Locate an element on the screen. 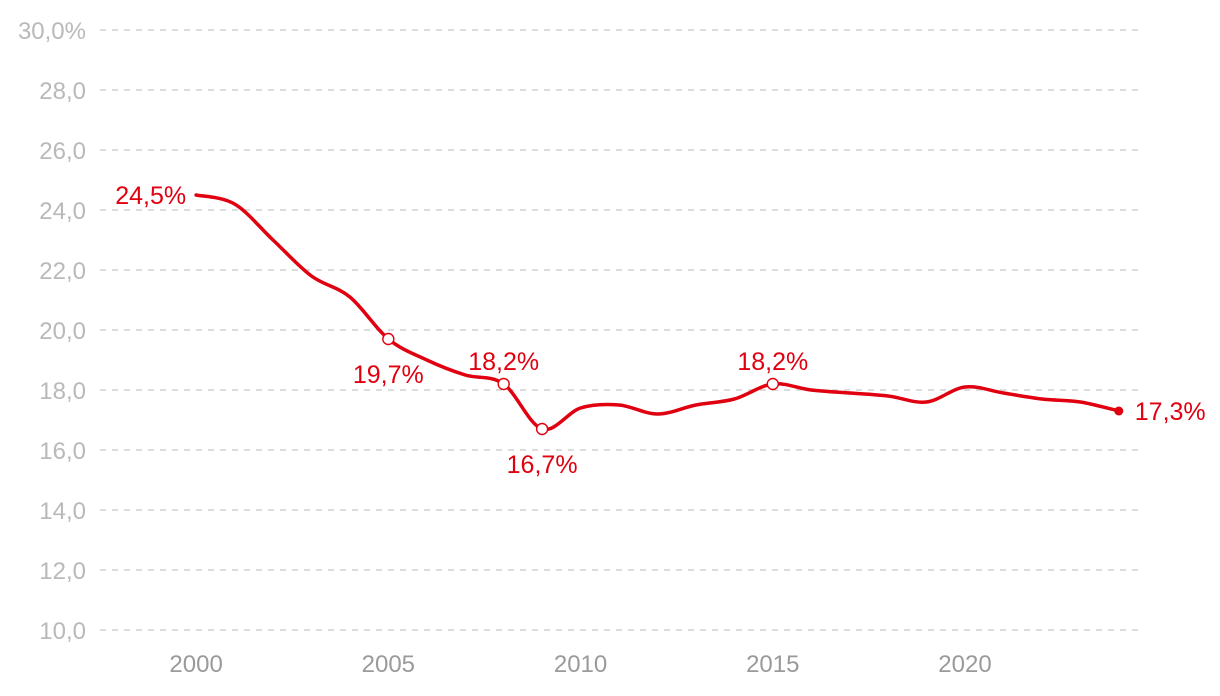  y-tick-label: 22,0 is located at coordinates (62, 271).